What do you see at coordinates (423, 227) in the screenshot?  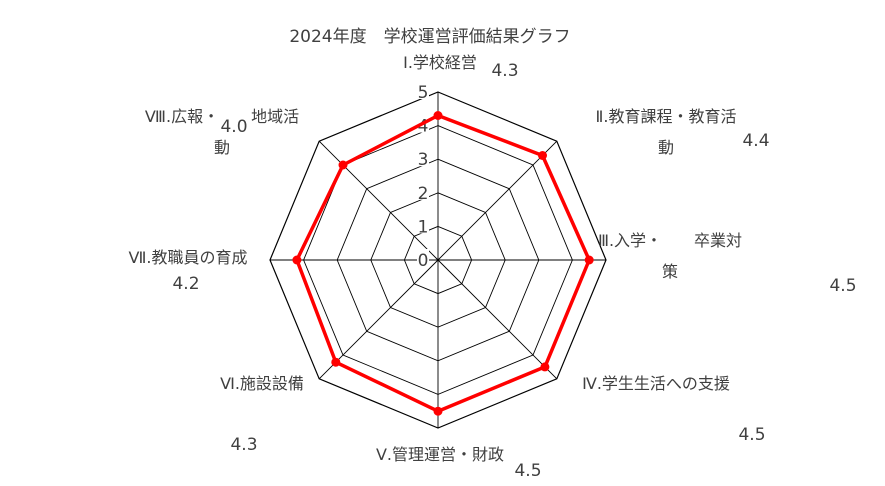 I see `tick-label-1: 1` at bounding box center [423, 227].